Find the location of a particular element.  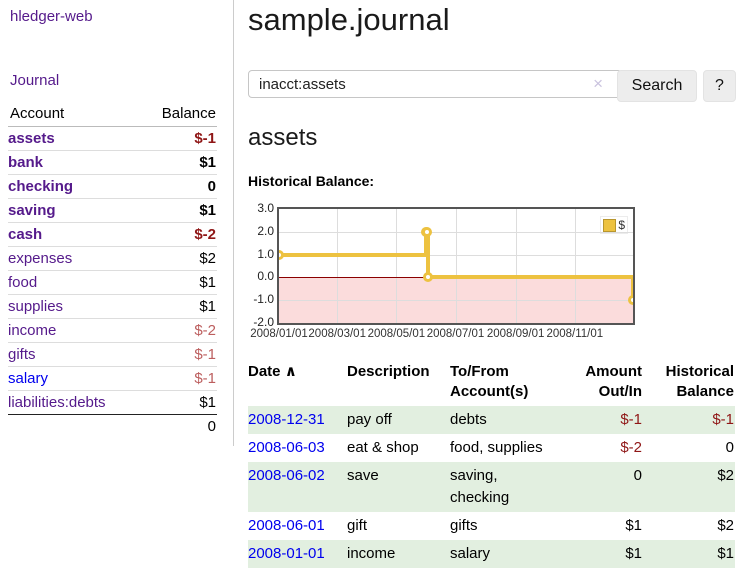

transaction-accounts: saving, checking is located at coordinates (480, 486).